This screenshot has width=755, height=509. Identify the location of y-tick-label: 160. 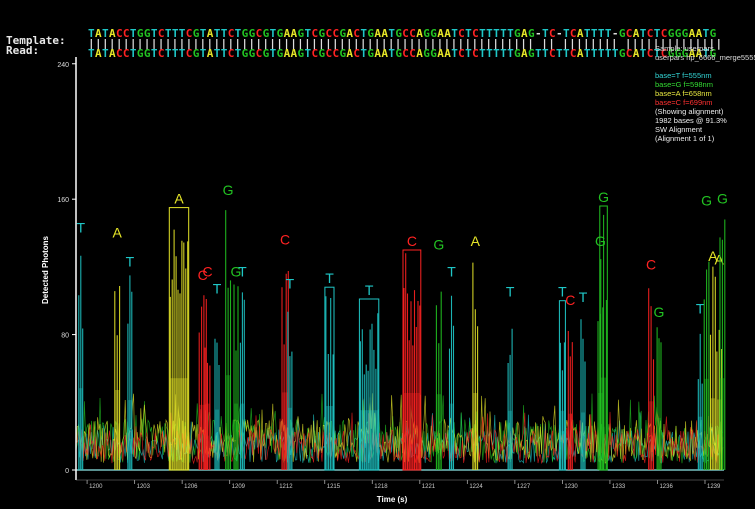
(63, 200).